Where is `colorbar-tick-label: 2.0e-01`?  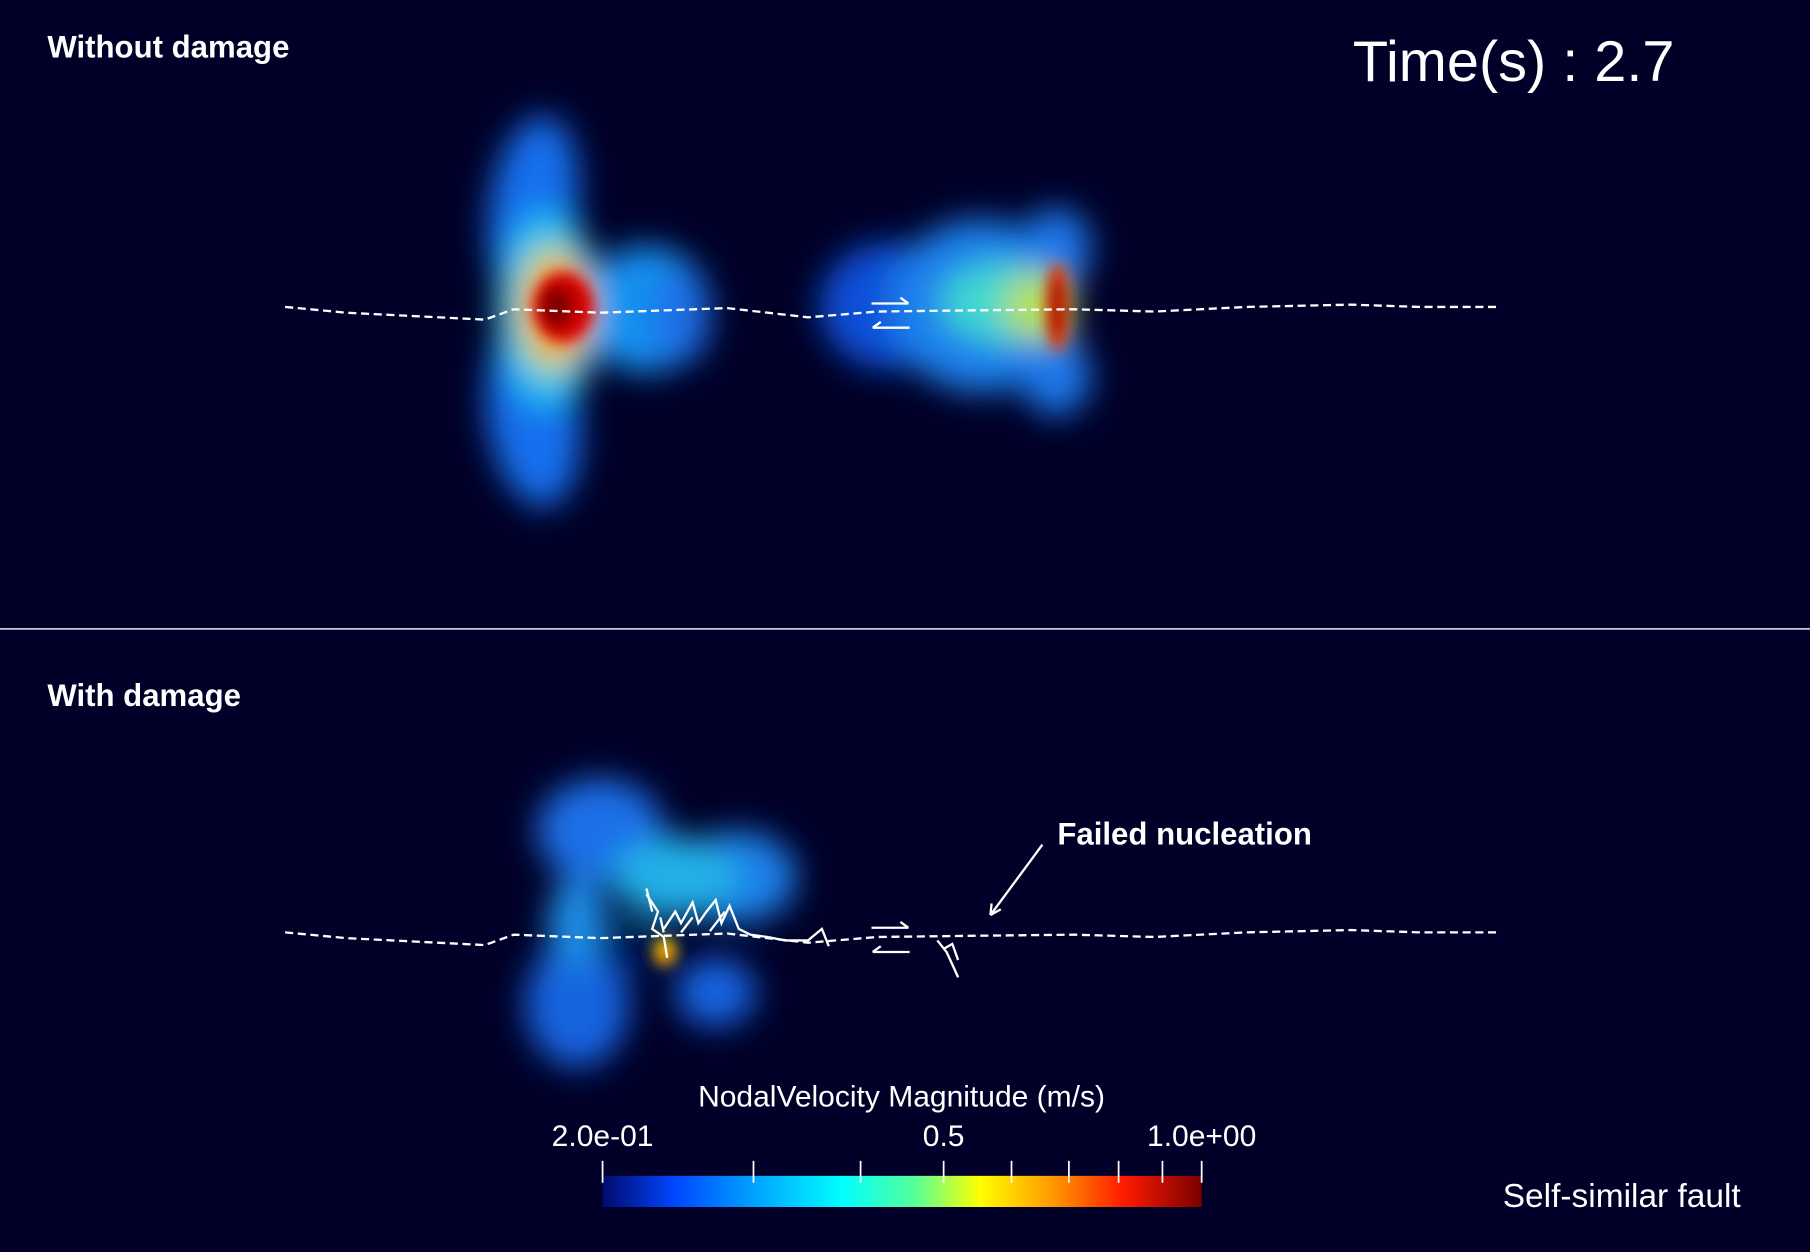 colorbar-tick-label: 2.0e-01 is located at coordinates (603, 1136).